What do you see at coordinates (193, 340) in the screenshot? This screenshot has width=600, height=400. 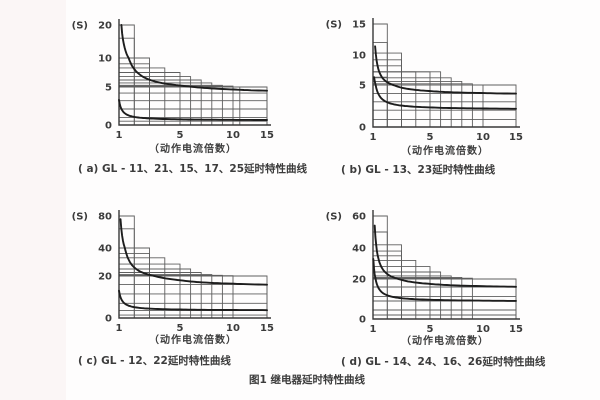 I see `chart-c-xaxis-label: （动作电流倍数）` at bounding box center [193, 340].